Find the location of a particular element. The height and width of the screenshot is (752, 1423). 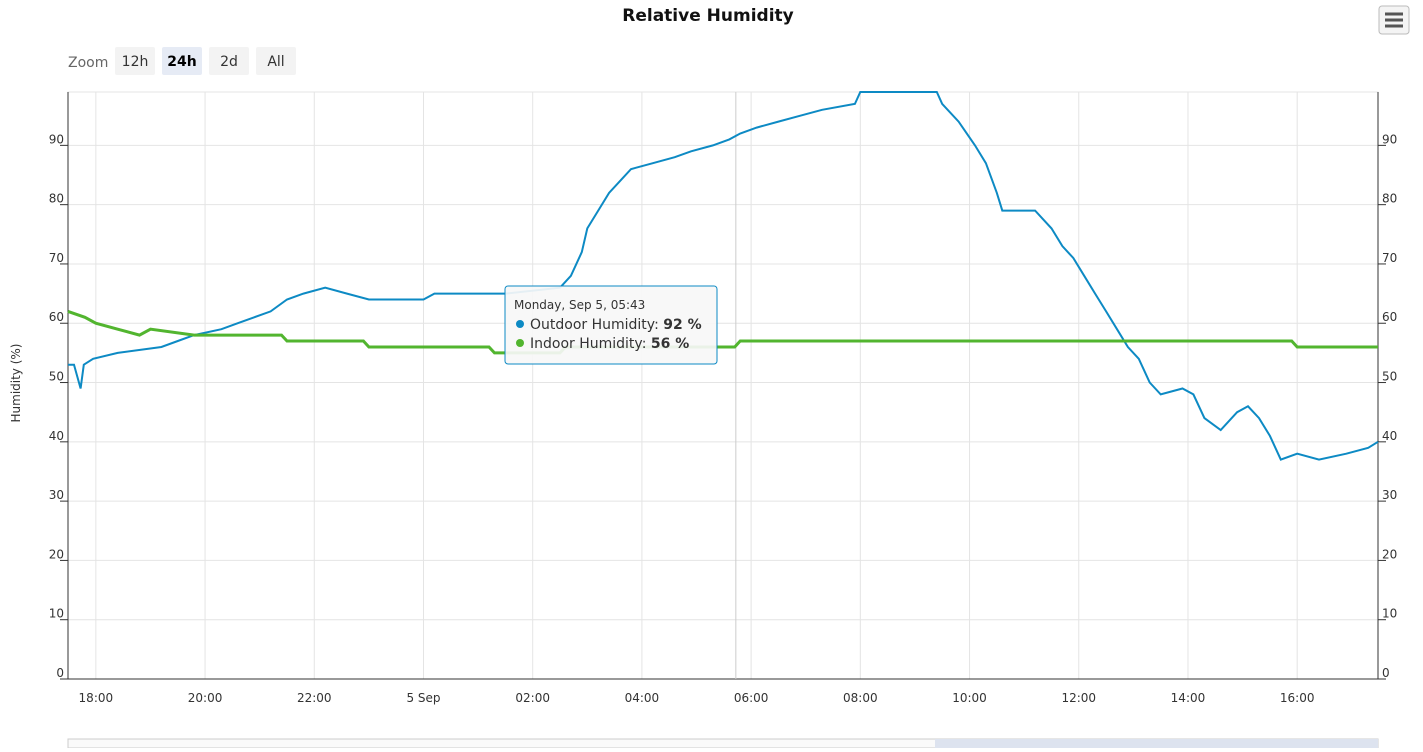

y2-tick-label: 60 is located at coordinates (1389, 317).